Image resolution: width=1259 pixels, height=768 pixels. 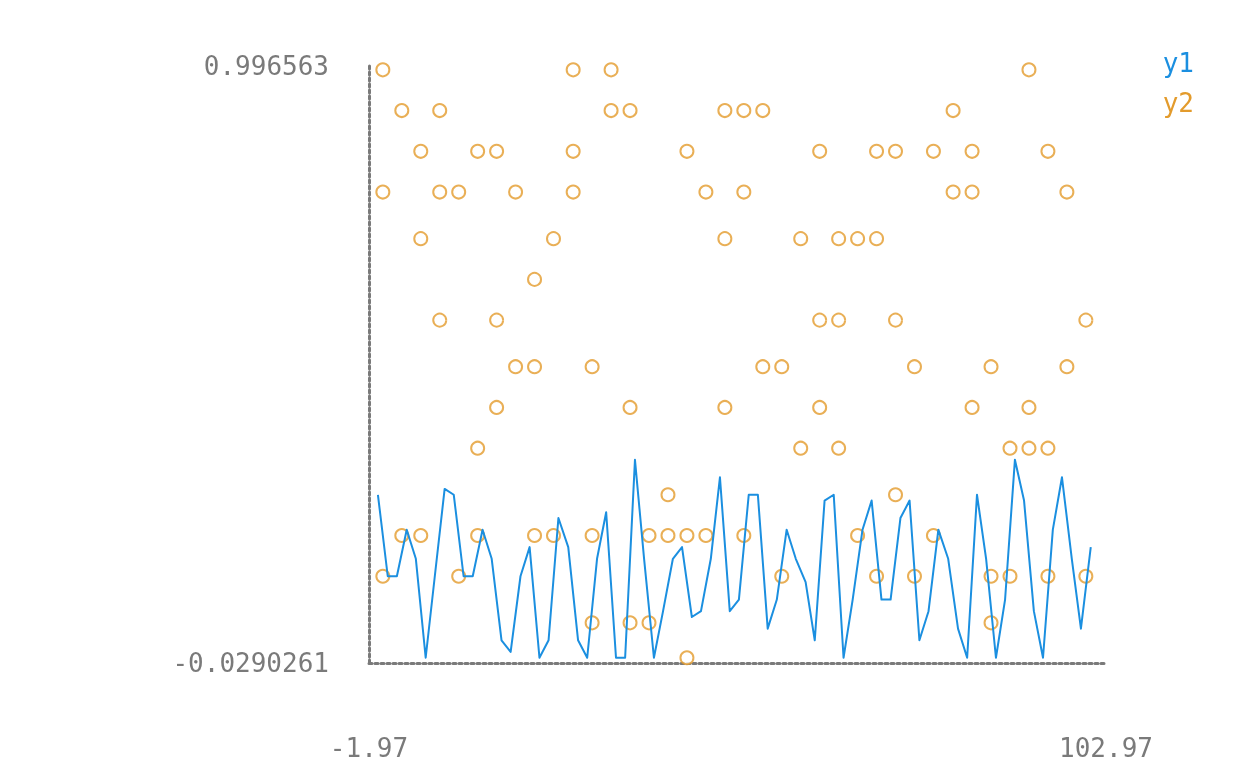 What do you see at coordinates (1106, 748) in the screenshot?
I see `x-tick-label: 102.97` at bounding box center [1106, 748].